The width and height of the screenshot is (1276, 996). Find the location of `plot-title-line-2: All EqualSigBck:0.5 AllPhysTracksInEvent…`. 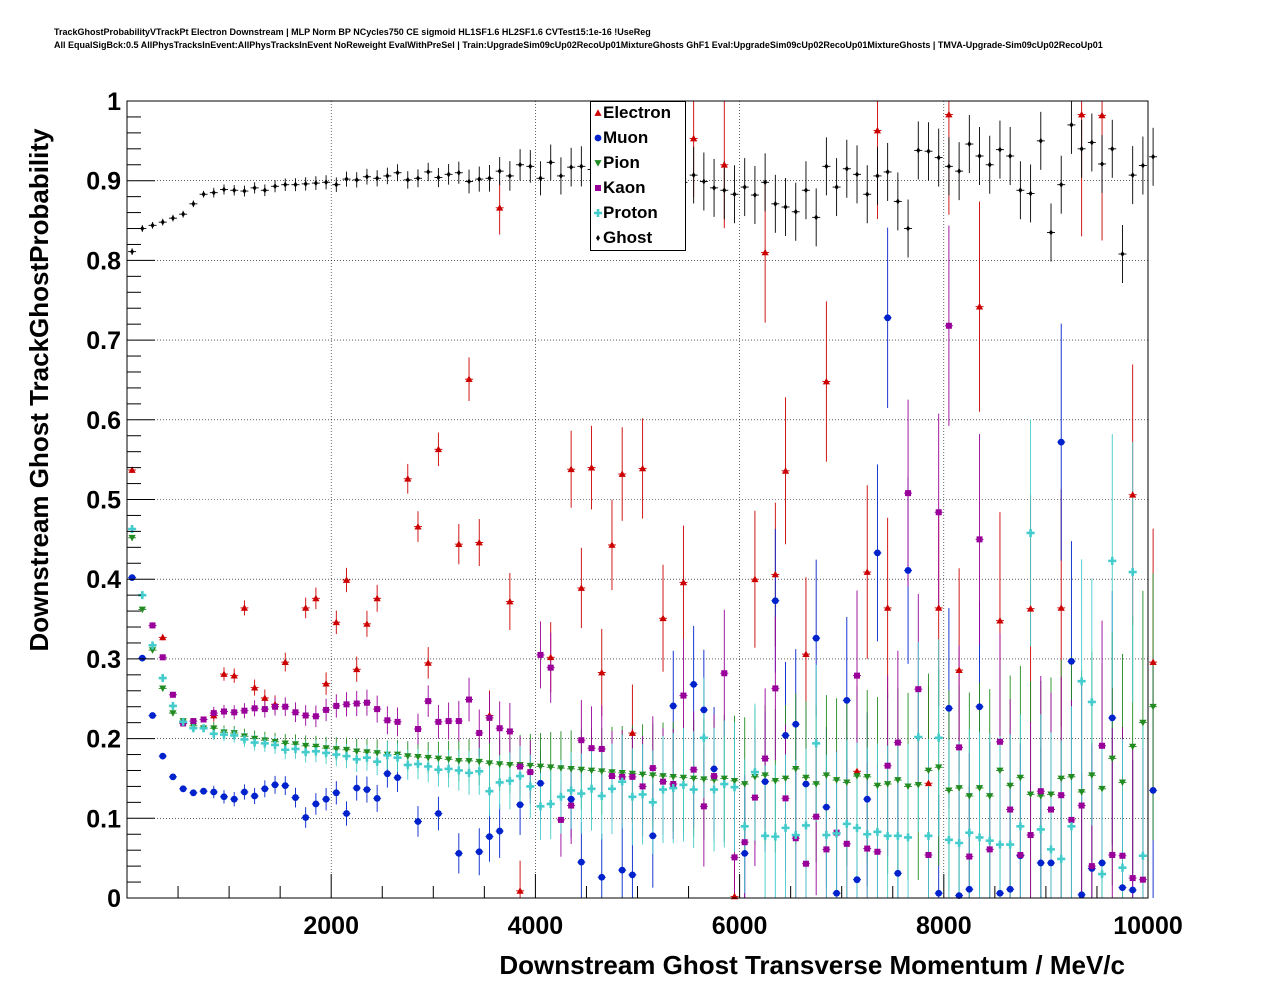

plot-title-line-2: All EqualSigBck:0.5 AllPhysTracksInEvent… is located at coordinates (578, 45).